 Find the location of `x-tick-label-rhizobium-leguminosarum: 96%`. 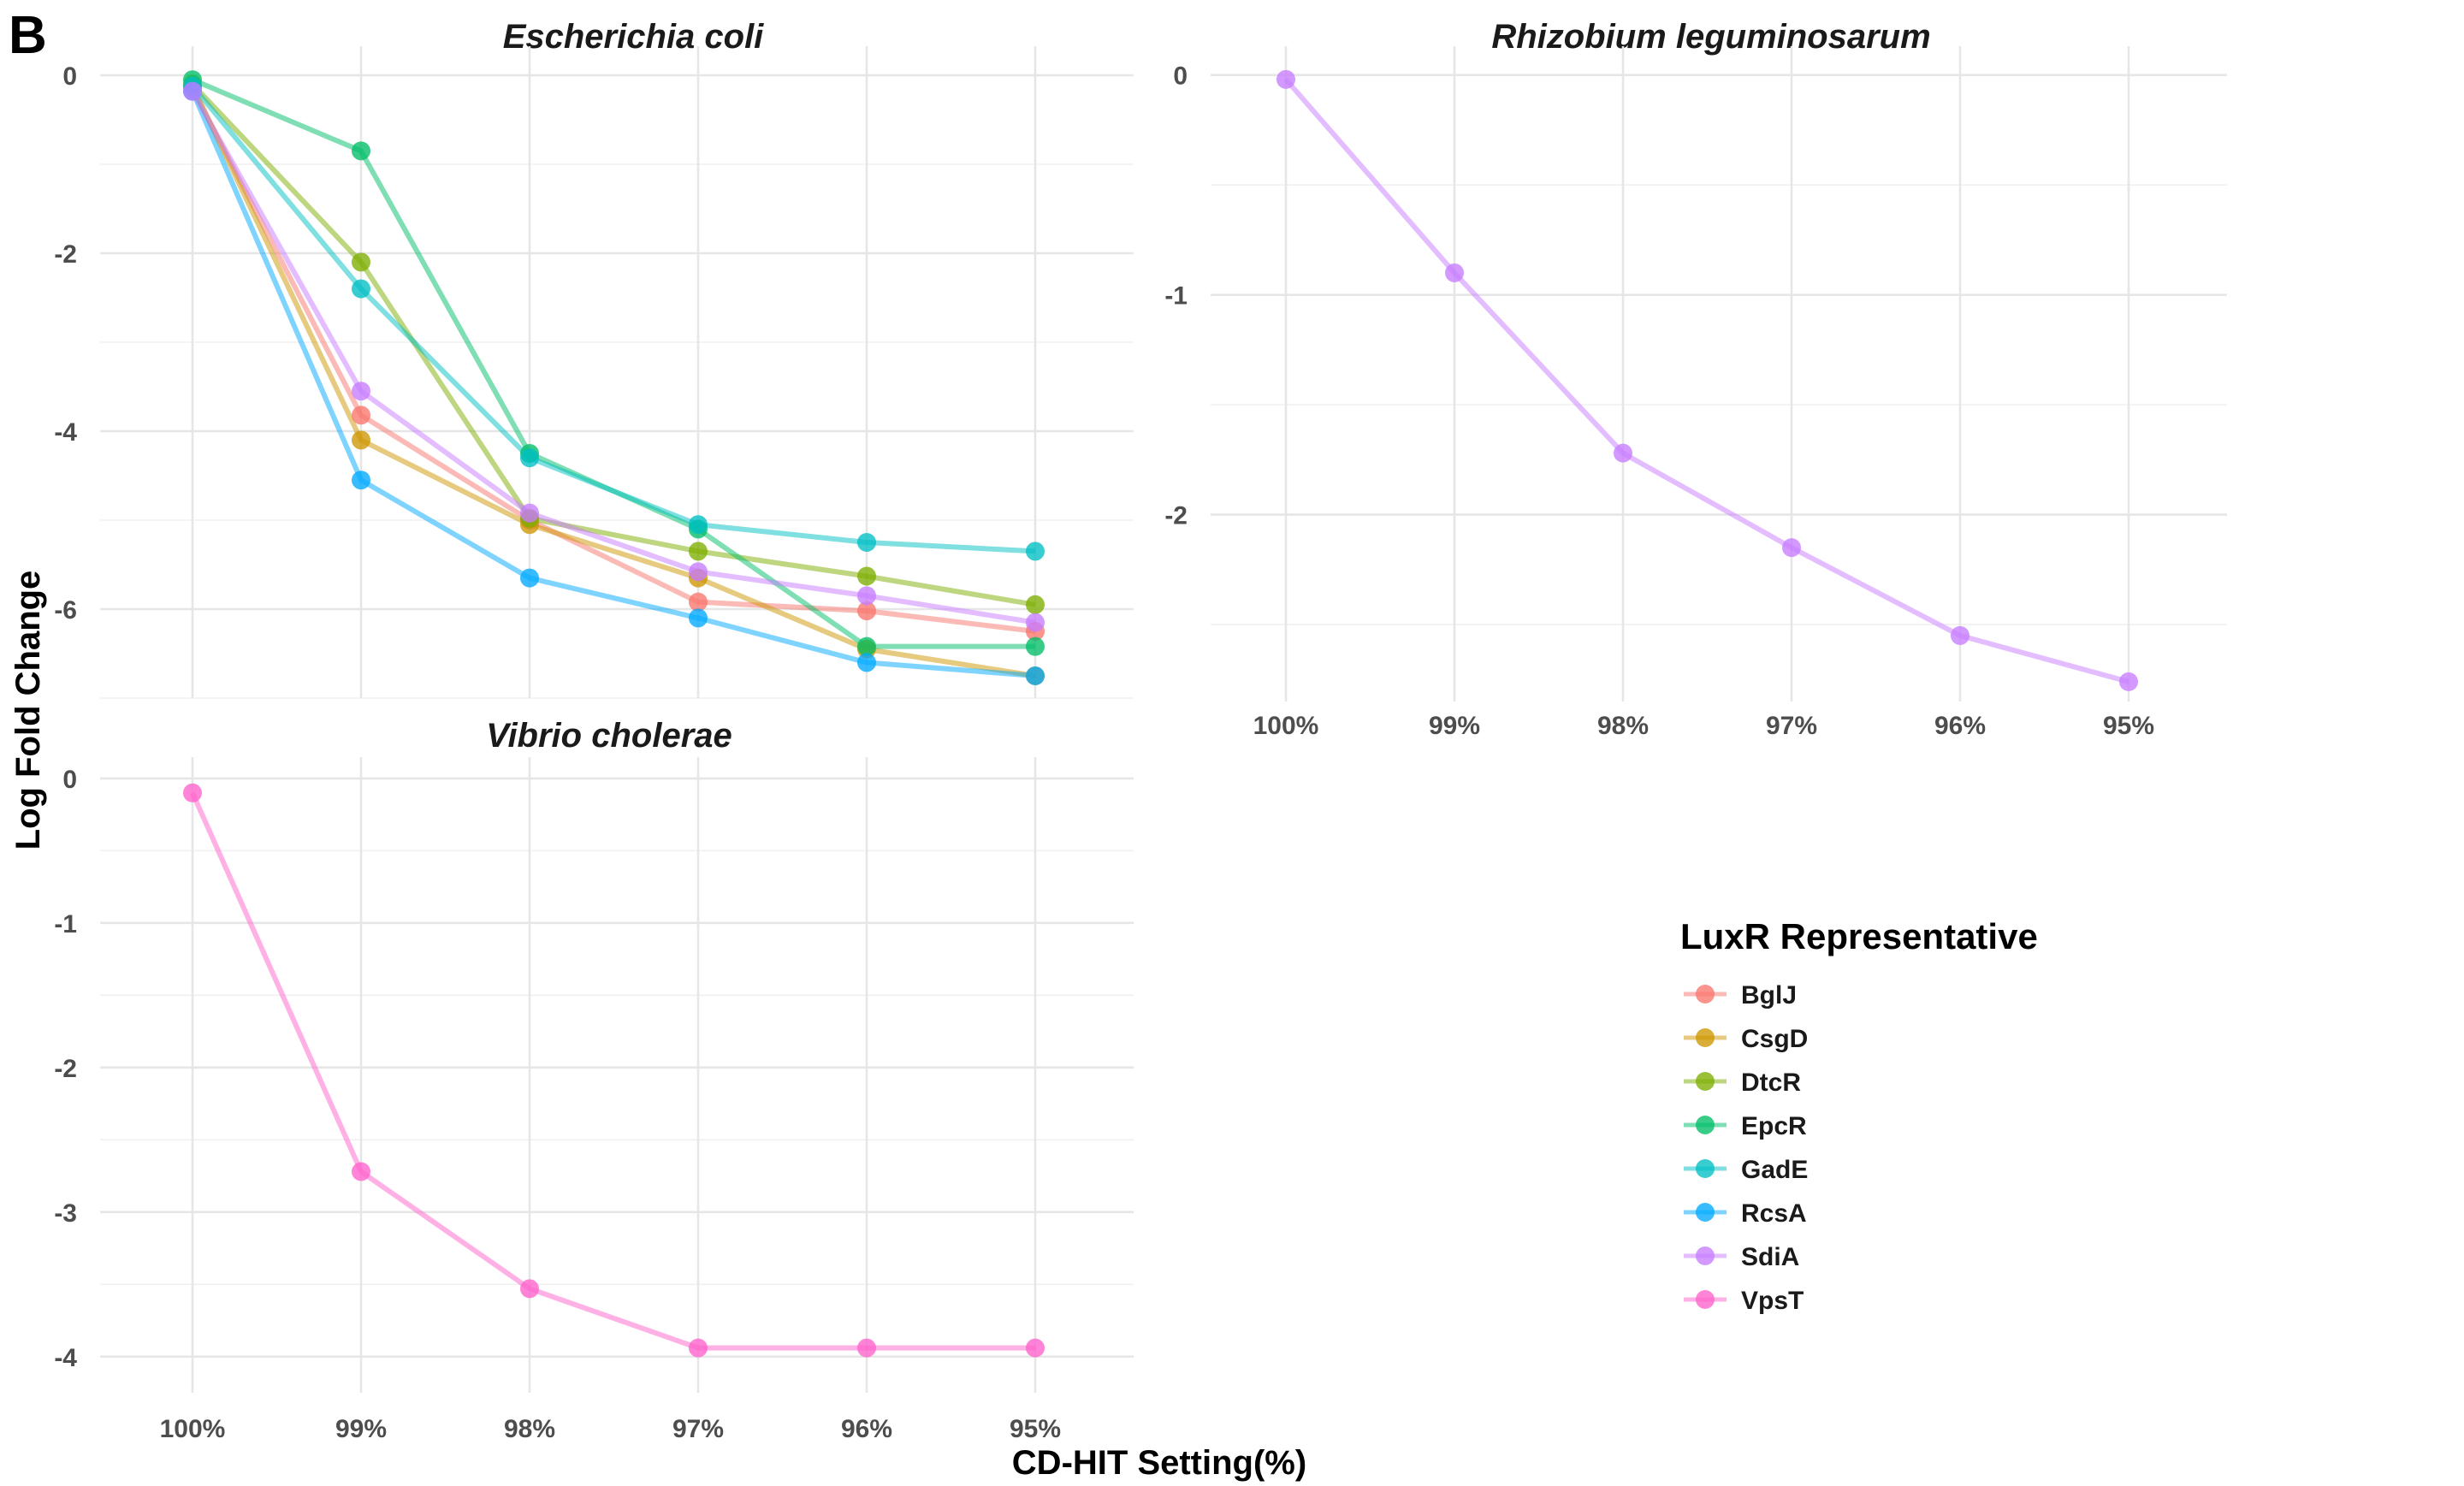

x-tick-label-rhizobium-leguminosarum: 96% is located at coordinates (1960, 726).